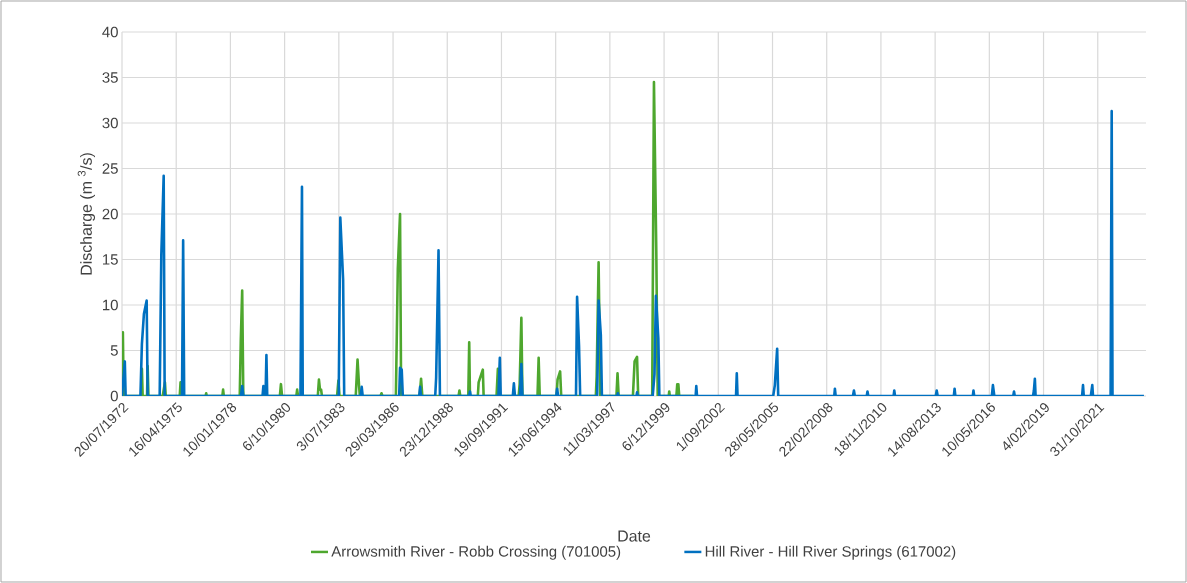 The height and width of the screenshot is (583, 1187). Describe the element at coordinates (110, 214) in the screenshot. I see `y-tick-label: 20` at that location.